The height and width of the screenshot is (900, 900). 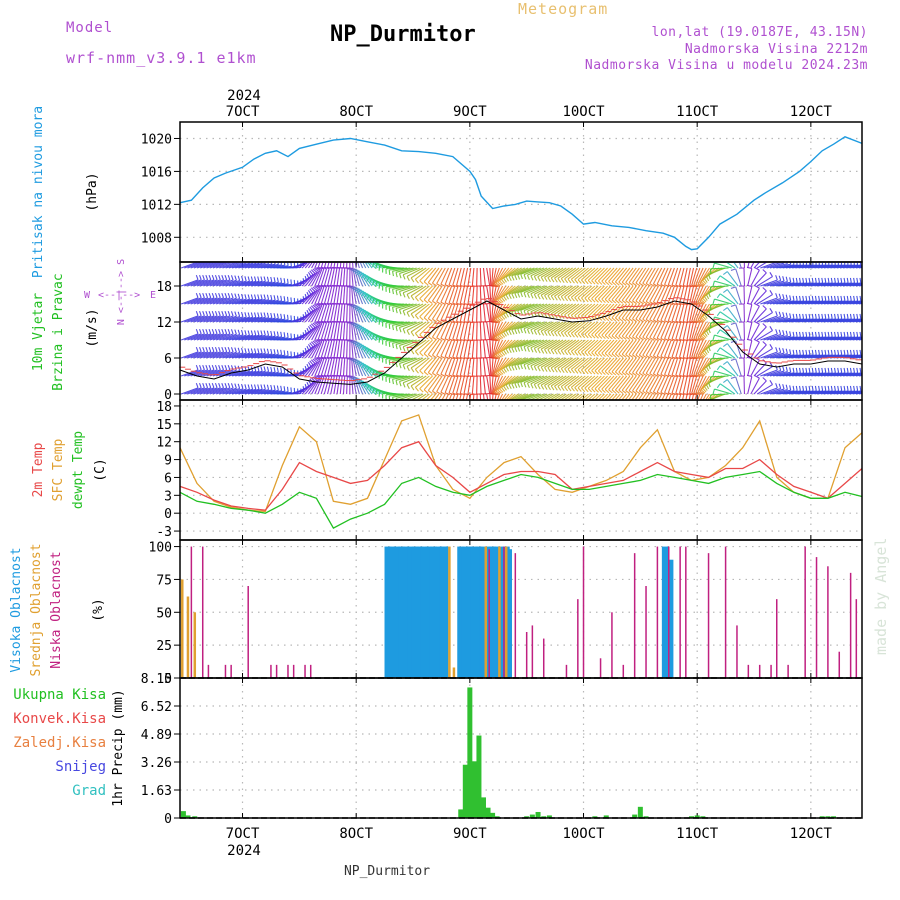 I want to click on precip-bar, so click(x=488, y=812).